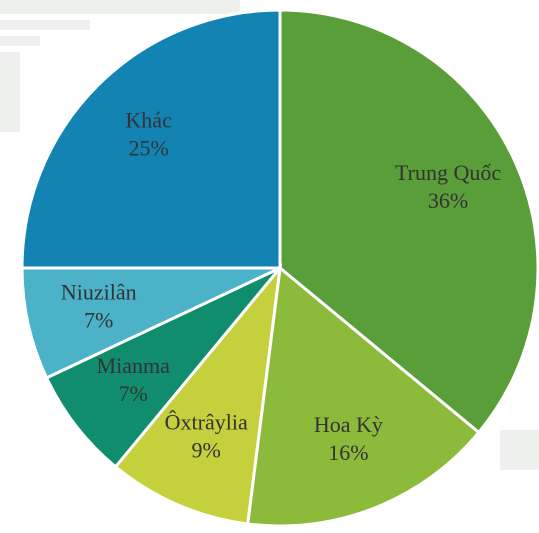 The image size is (539, 533). Describe the element at coordinates (99, 292) in the screenshot. I see `slice-label: Niuzilân` at that location.